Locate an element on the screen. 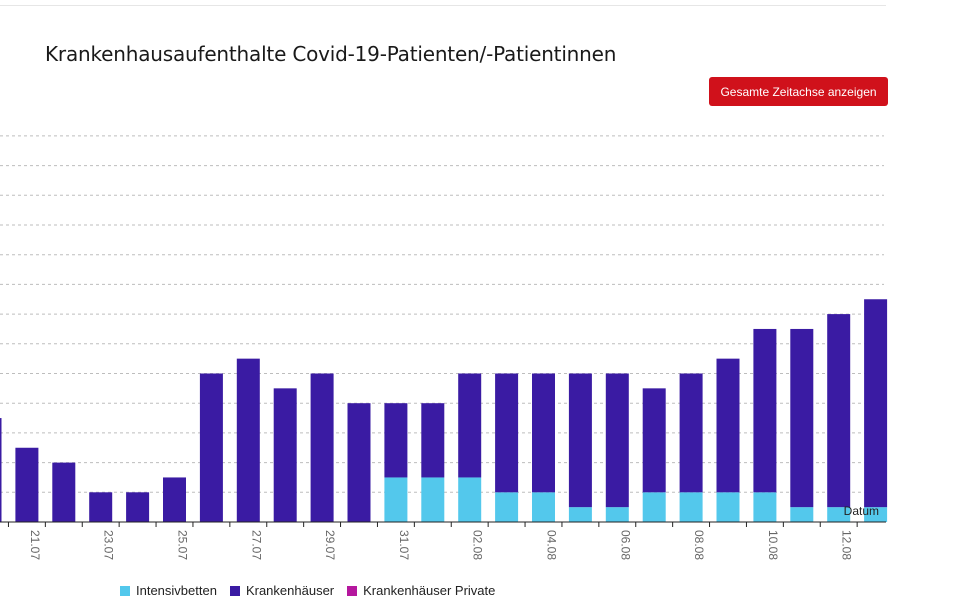 Image resolution: width=956 pixels, height=609 pixels. x-tick-label: 02.08 is located at coordinates (478, 545).